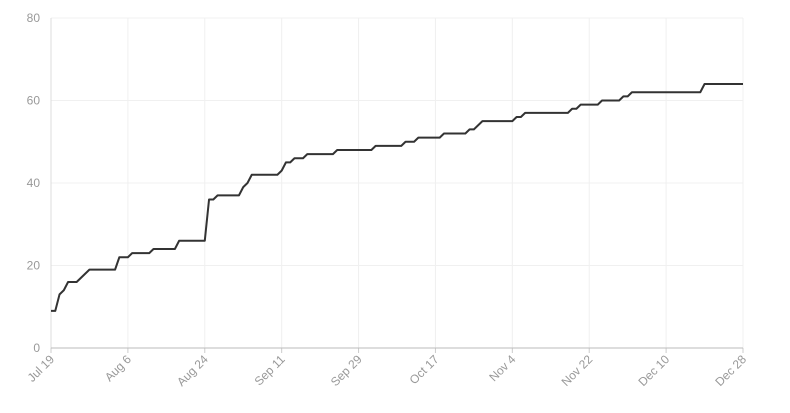 The height and width of the screenshot is (413, 790). What do you see at coordinates (41, 368) in the screenshot?
I see `x-tick-label: Jul 19` at bounding box center [41, 368].